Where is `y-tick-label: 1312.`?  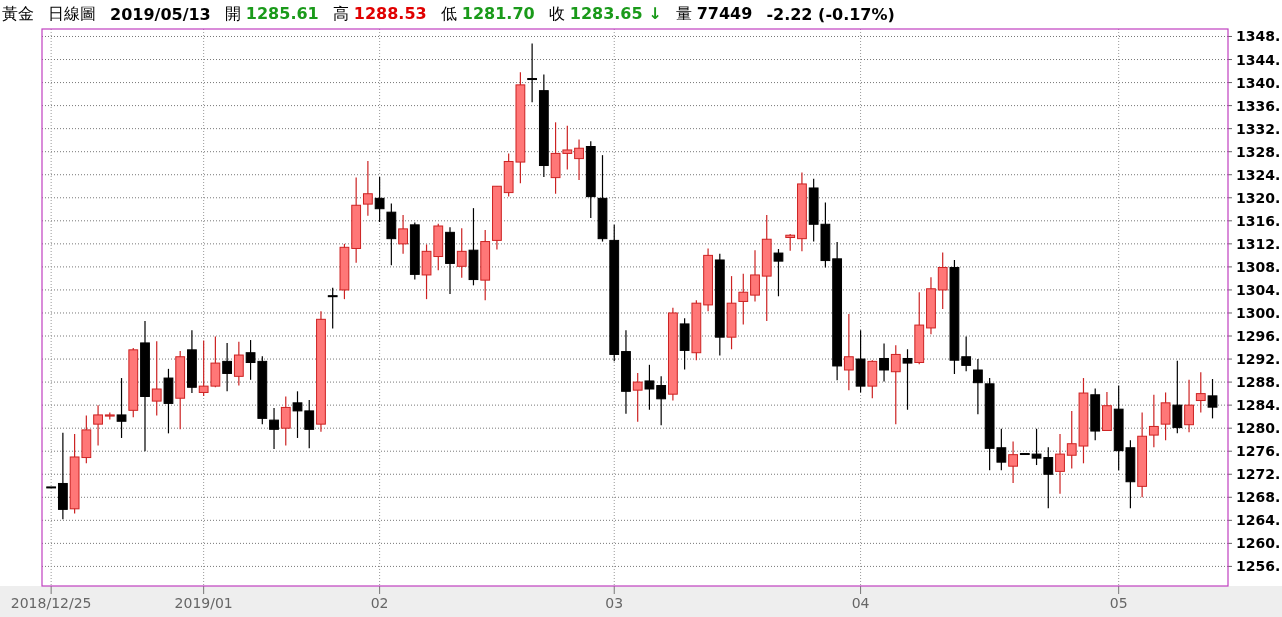 y-tick-label: 1312. is located at coordinates (1258, 243).